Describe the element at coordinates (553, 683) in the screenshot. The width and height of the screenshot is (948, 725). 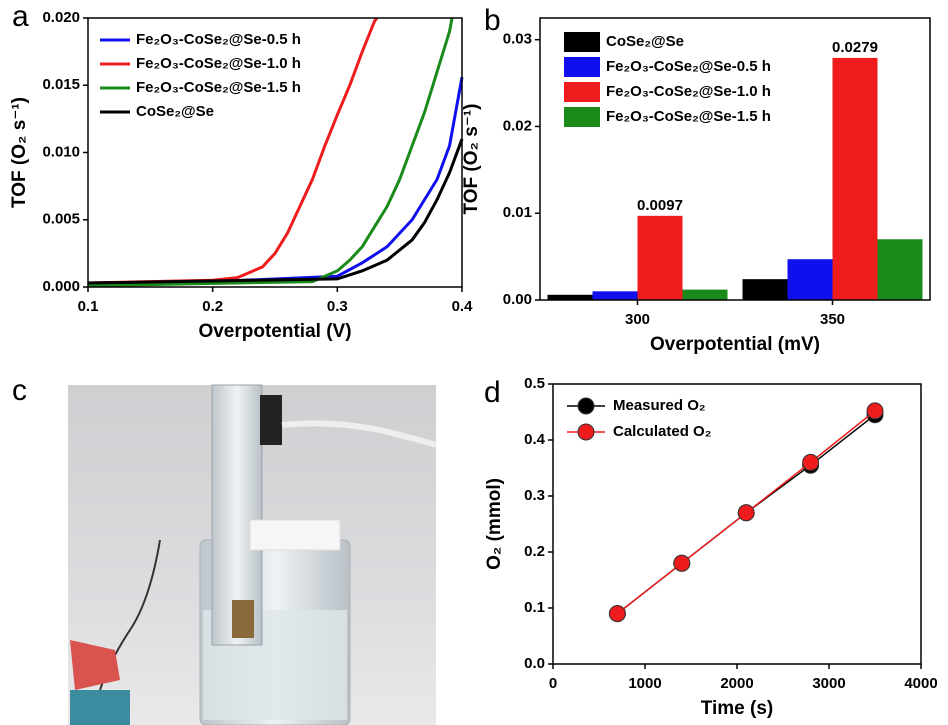
I see `x-tick-label: 0` at that location.